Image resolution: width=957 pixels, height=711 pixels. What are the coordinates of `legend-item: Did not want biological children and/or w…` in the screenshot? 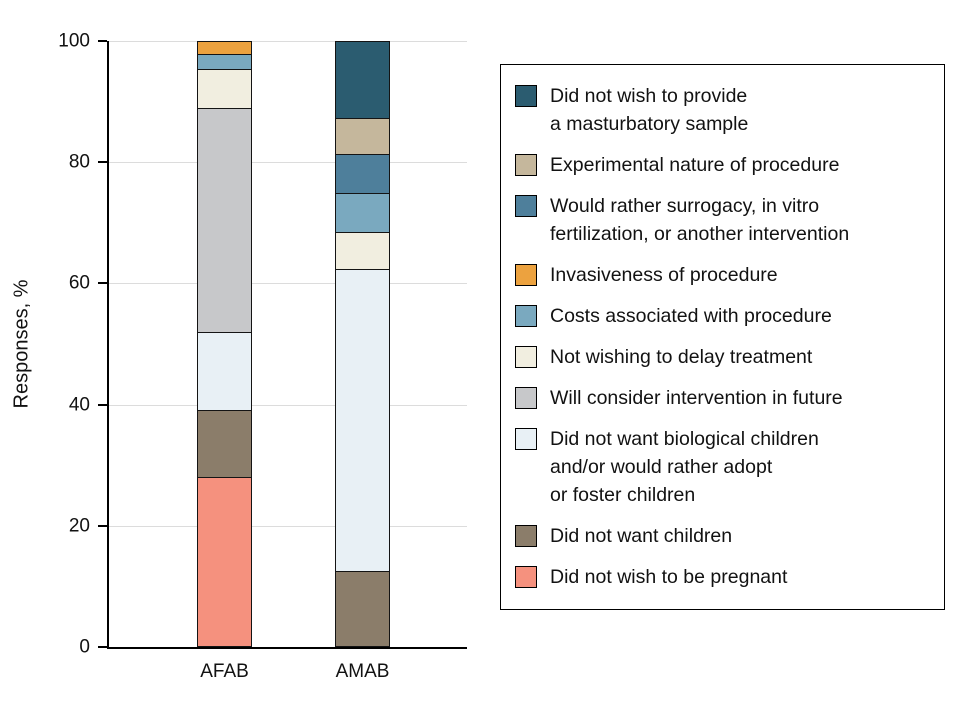 It's located at (722, 467).